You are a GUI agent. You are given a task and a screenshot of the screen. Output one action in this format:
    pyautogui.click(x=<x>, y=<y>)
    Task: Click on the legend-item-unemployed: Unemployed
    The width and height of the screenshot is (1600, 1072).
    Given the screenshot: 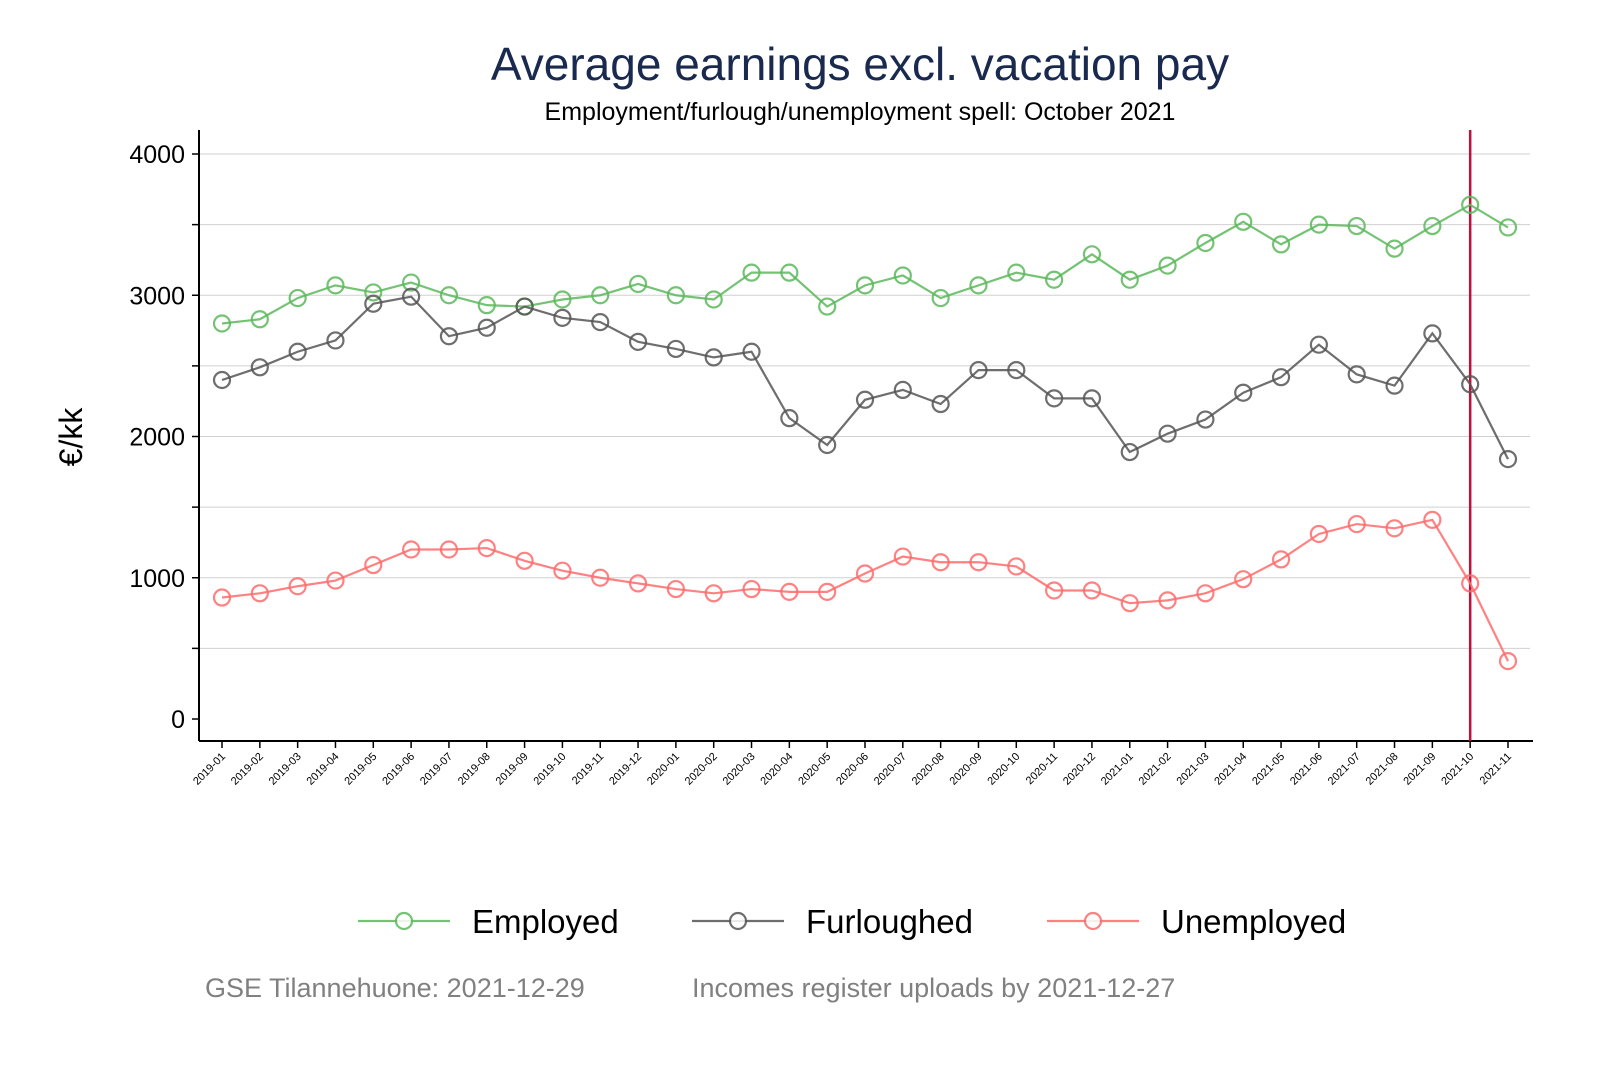 What is the action you would take?
    pyautogui.click(x=1196, y=921)
    